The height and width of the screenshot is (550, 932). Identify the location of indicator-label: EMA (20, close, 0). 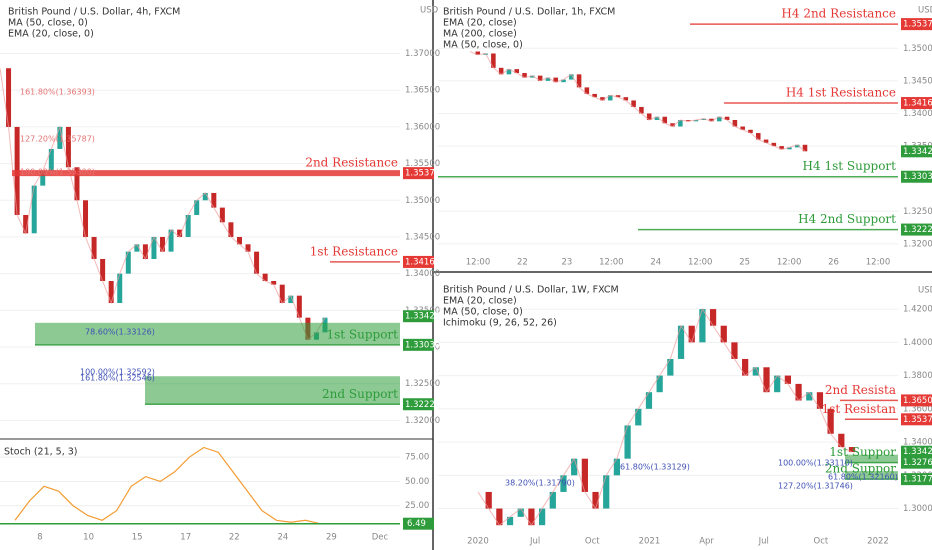
(51, 34).